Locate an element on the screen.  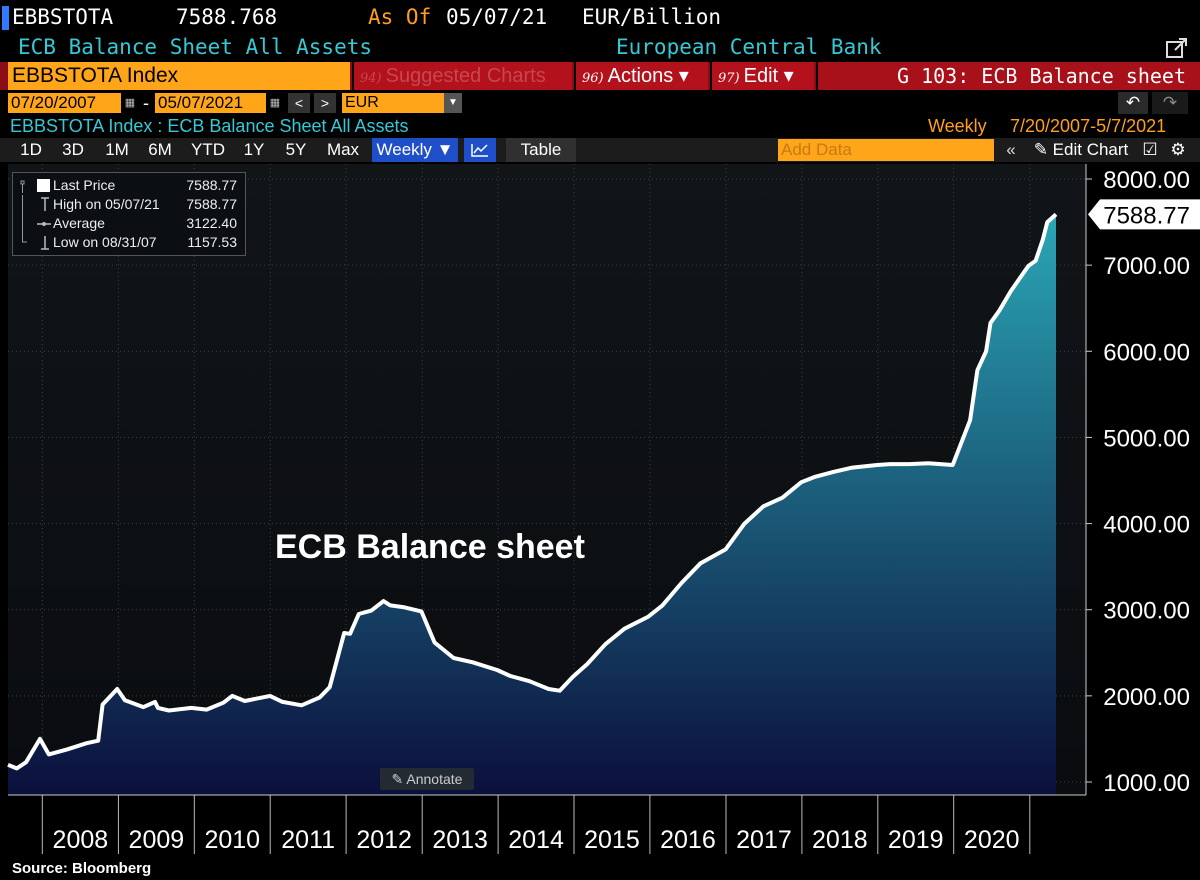
y-tick-label: 2000.00 is located at coordinates (1146, 697).